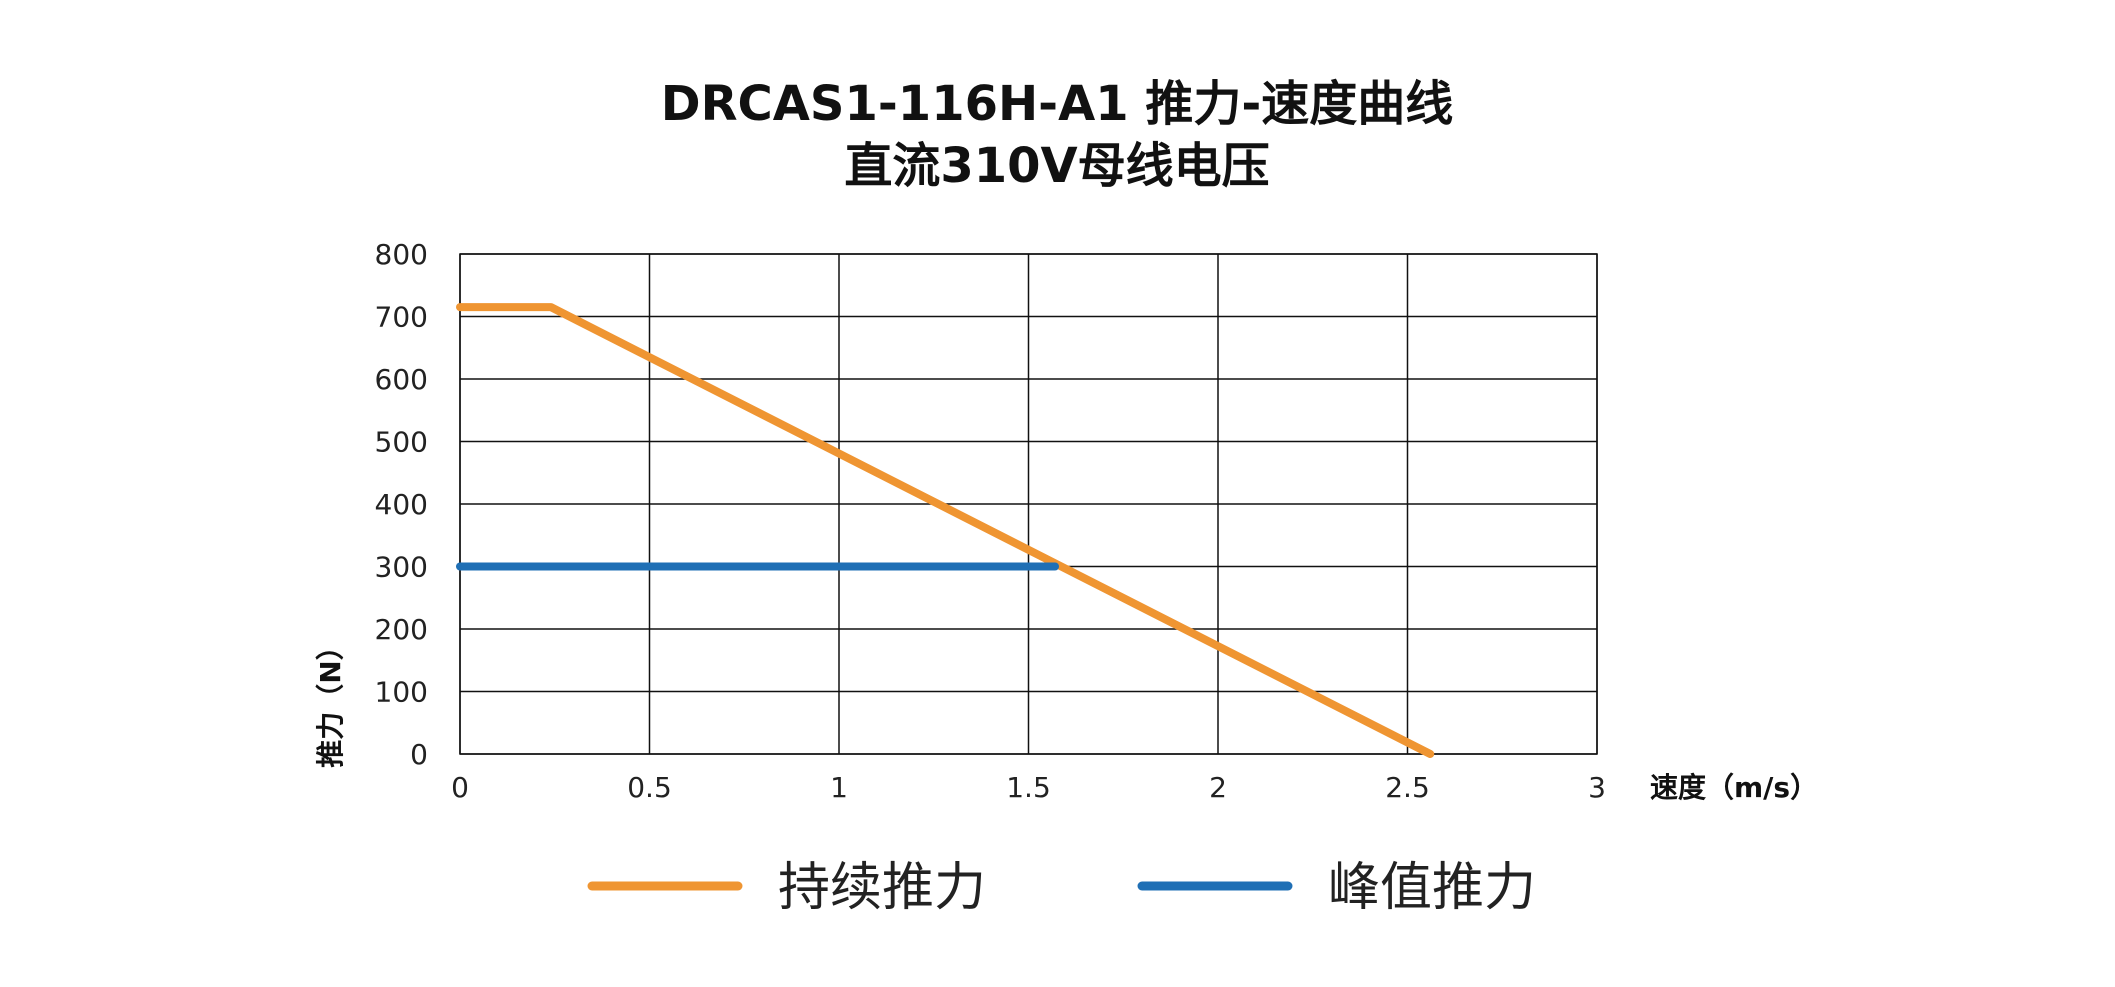 The image size is (2115, 987). What do you see at coordinates (1056, 166) in the screenshot?
I see `chart-subtitle: 直流310V母线电压` at bounding box center [1056, 166].